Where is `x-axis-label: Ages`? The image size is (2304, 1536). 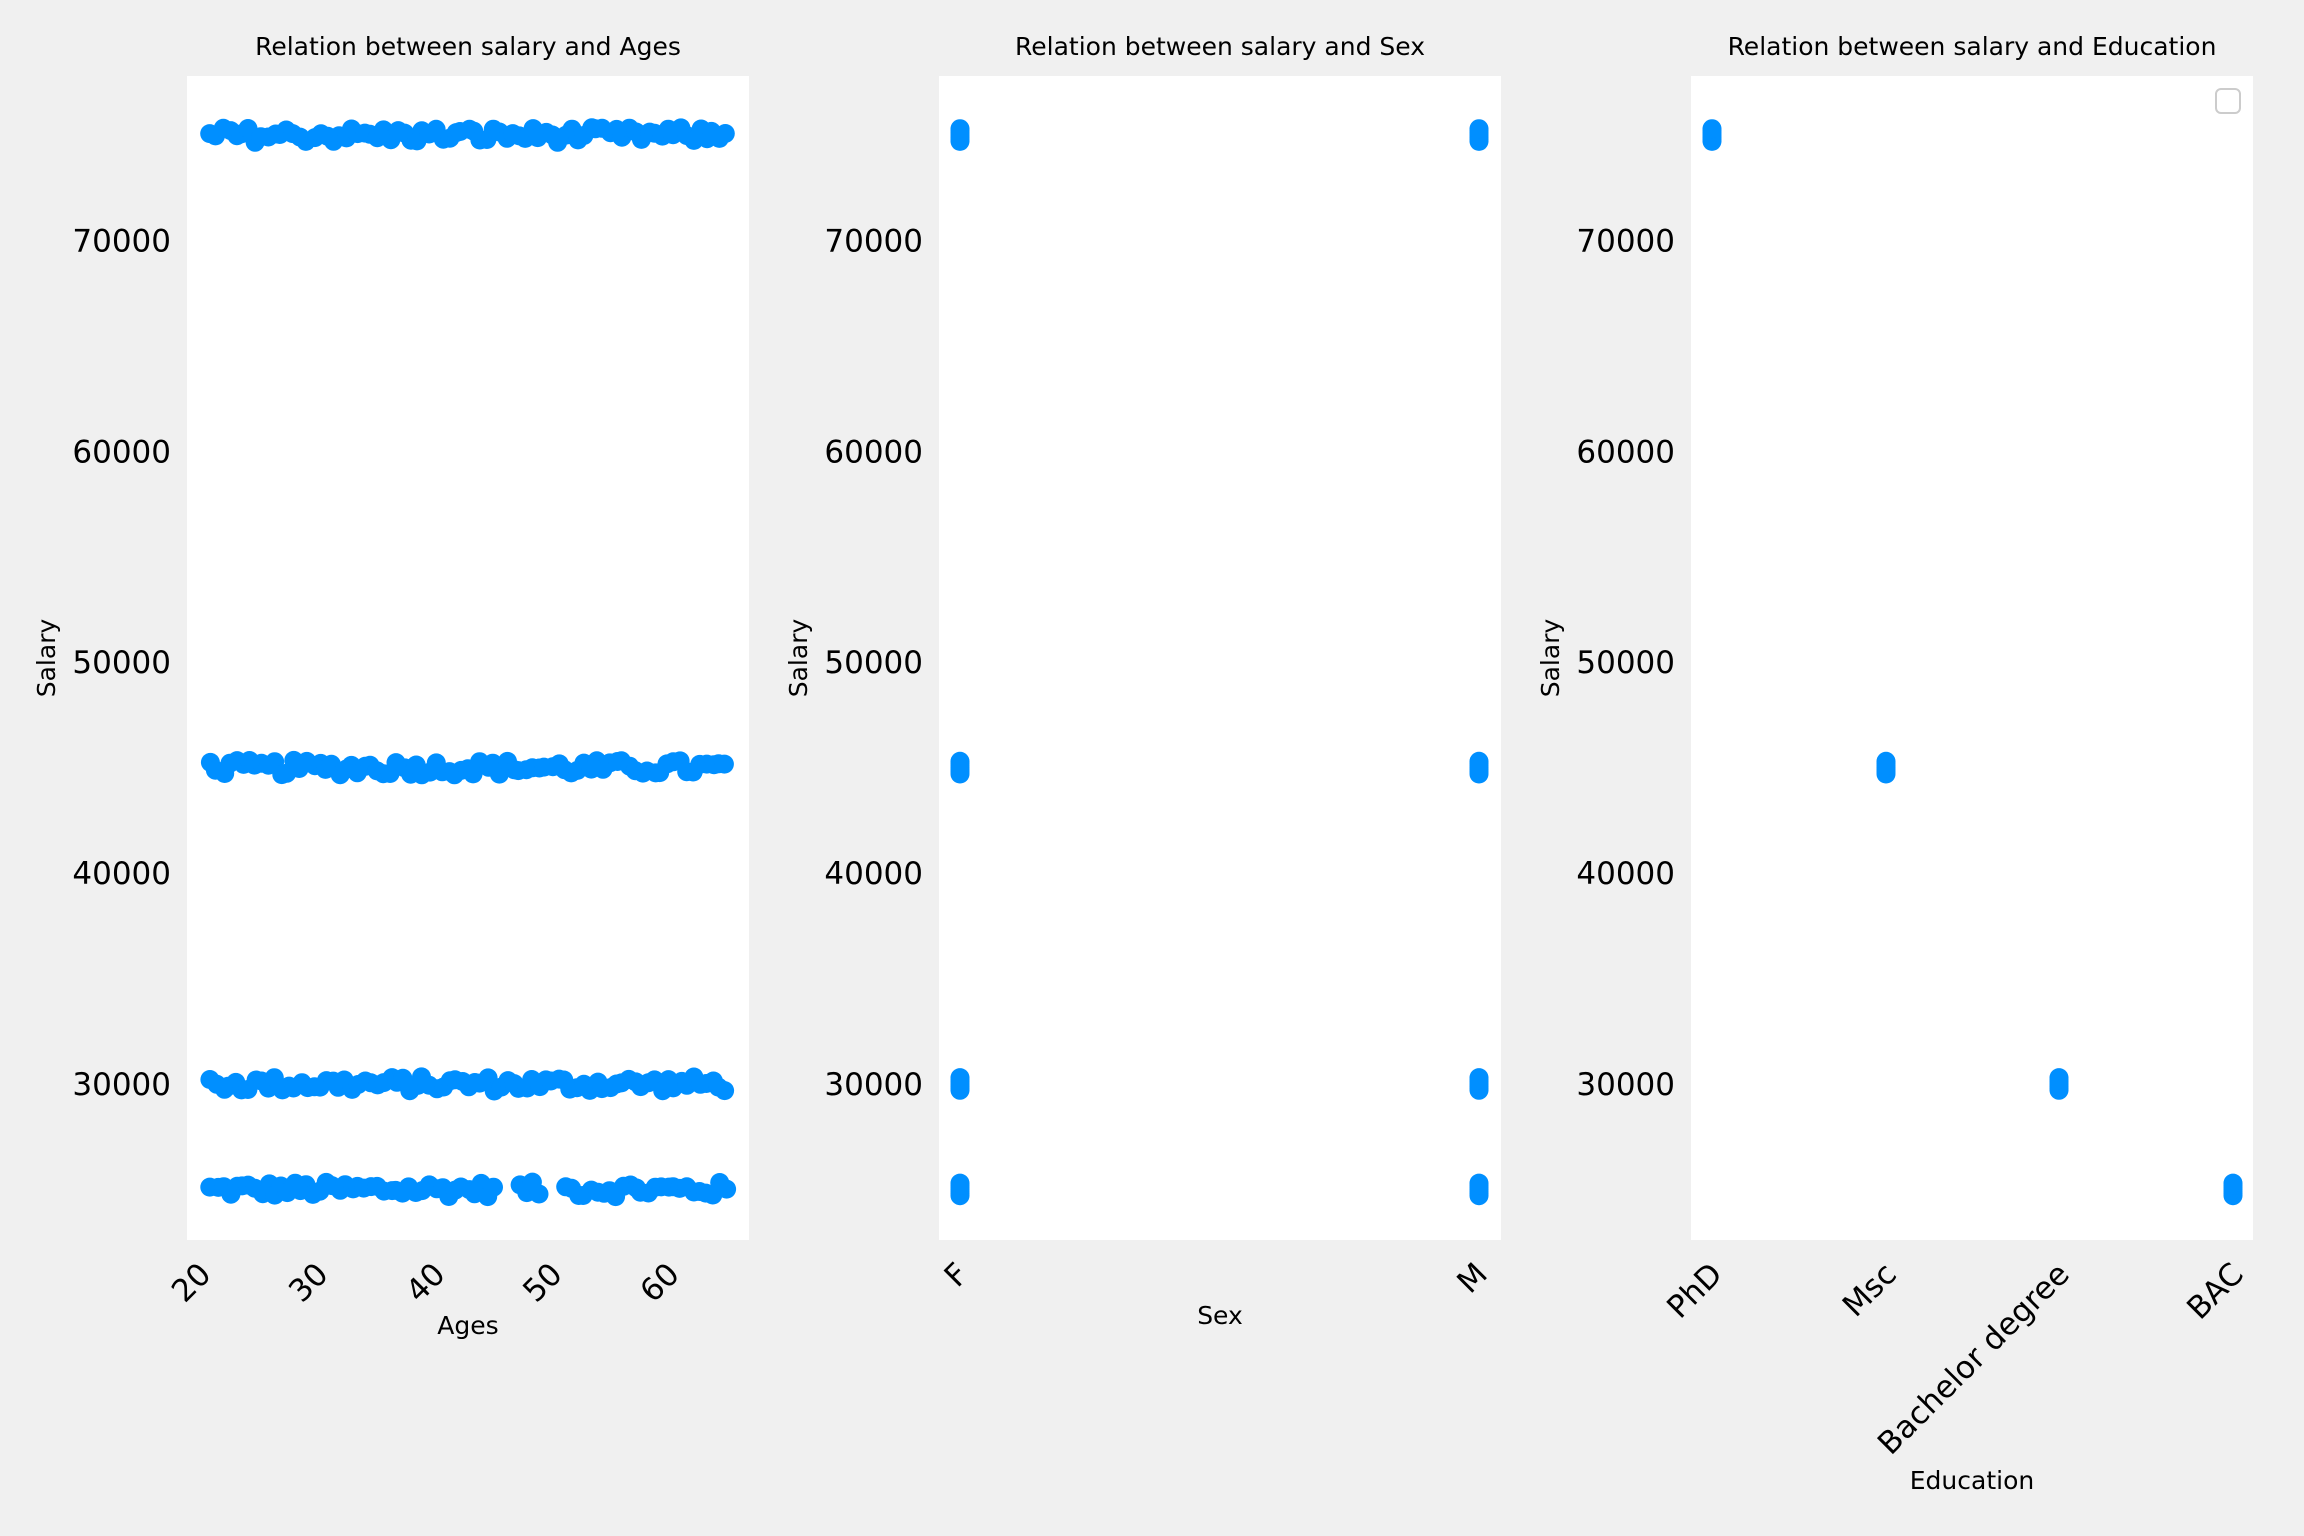 x-axis-label: Ages is located at coordinates (467, 1325).